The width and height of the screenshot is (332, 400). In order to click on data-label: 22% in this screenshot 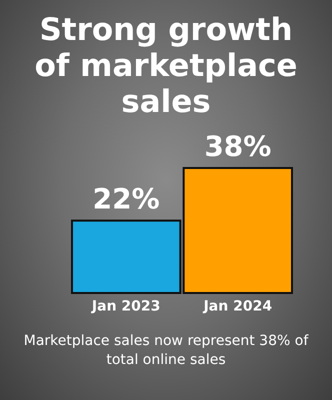, I will do `click(126, 199)`.